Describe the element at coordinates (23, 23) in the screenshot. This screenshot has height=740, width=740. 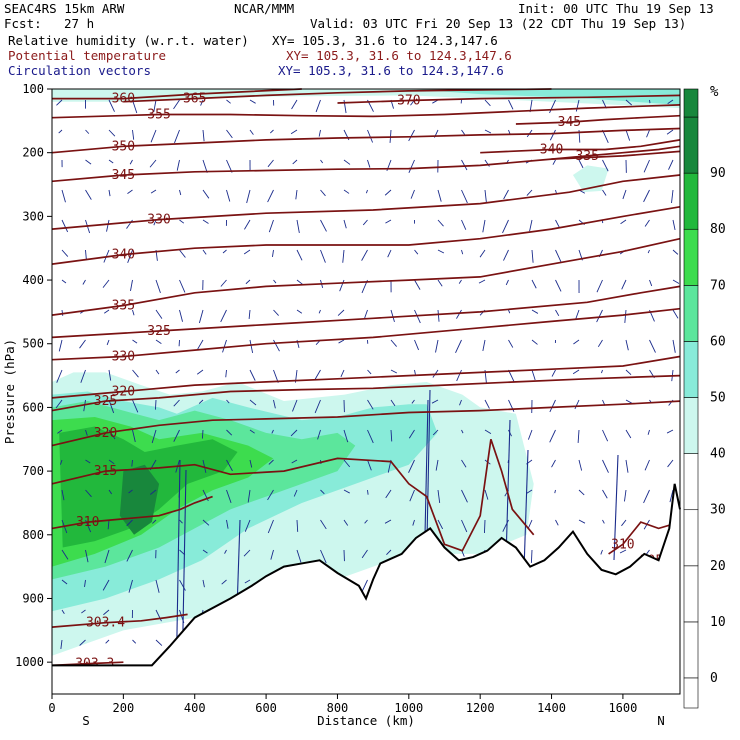
I see `fcst-label: Fcst:` at that location.